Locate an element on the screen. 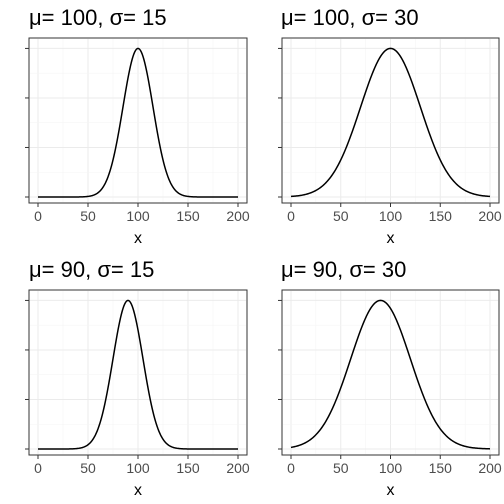  panel-title: μ= 90, σ= 15 is located at coordinates (91, 269).